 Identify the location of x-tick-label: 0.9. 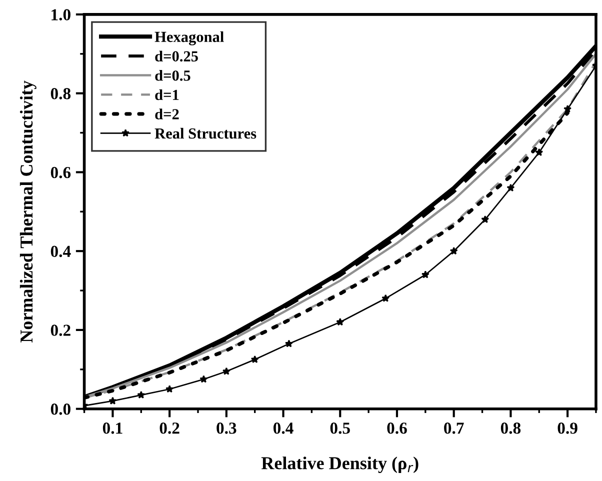
(568, 428).